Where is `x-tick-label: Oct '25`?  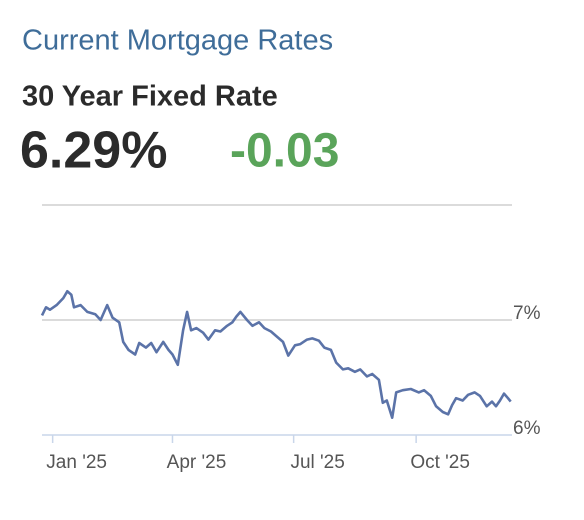 x-tick-label: Oct '25 is located at coordinates (440, 462).